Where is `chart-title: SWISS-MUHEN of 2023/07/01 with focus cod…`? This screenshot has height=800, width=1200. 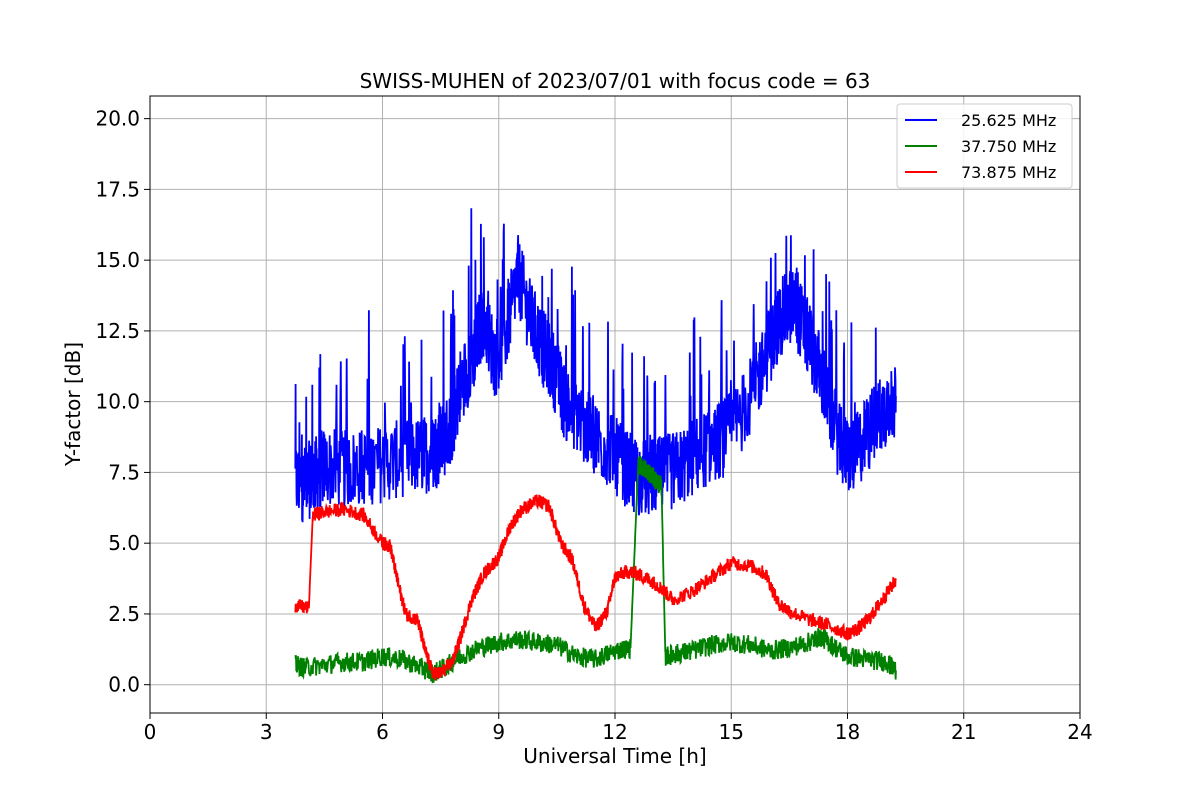 chart-title: SWISS-MUHEN of 2023/07/01 with focus cod… is located at coordinates (615, 81).